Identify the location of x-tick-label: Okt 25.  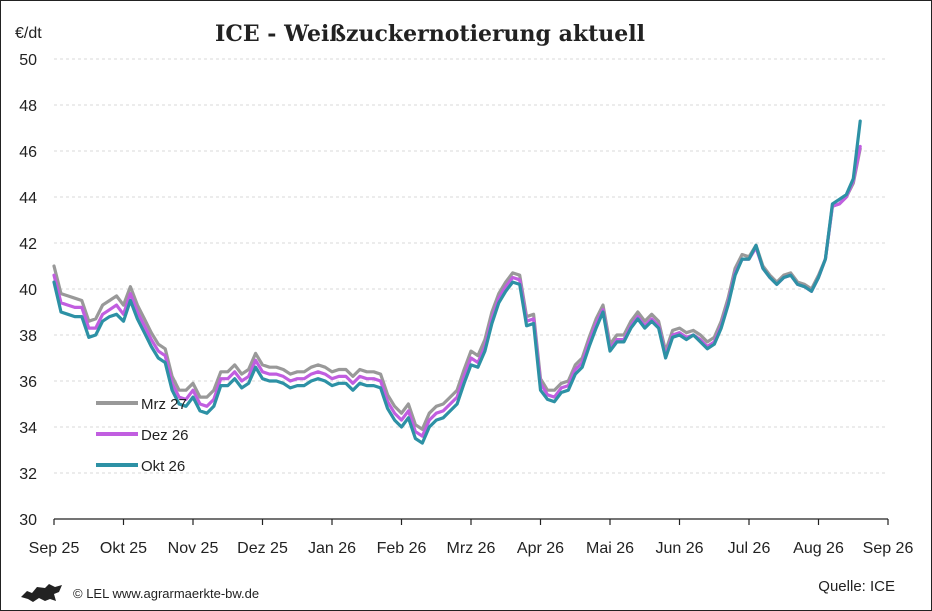
(123, 548).